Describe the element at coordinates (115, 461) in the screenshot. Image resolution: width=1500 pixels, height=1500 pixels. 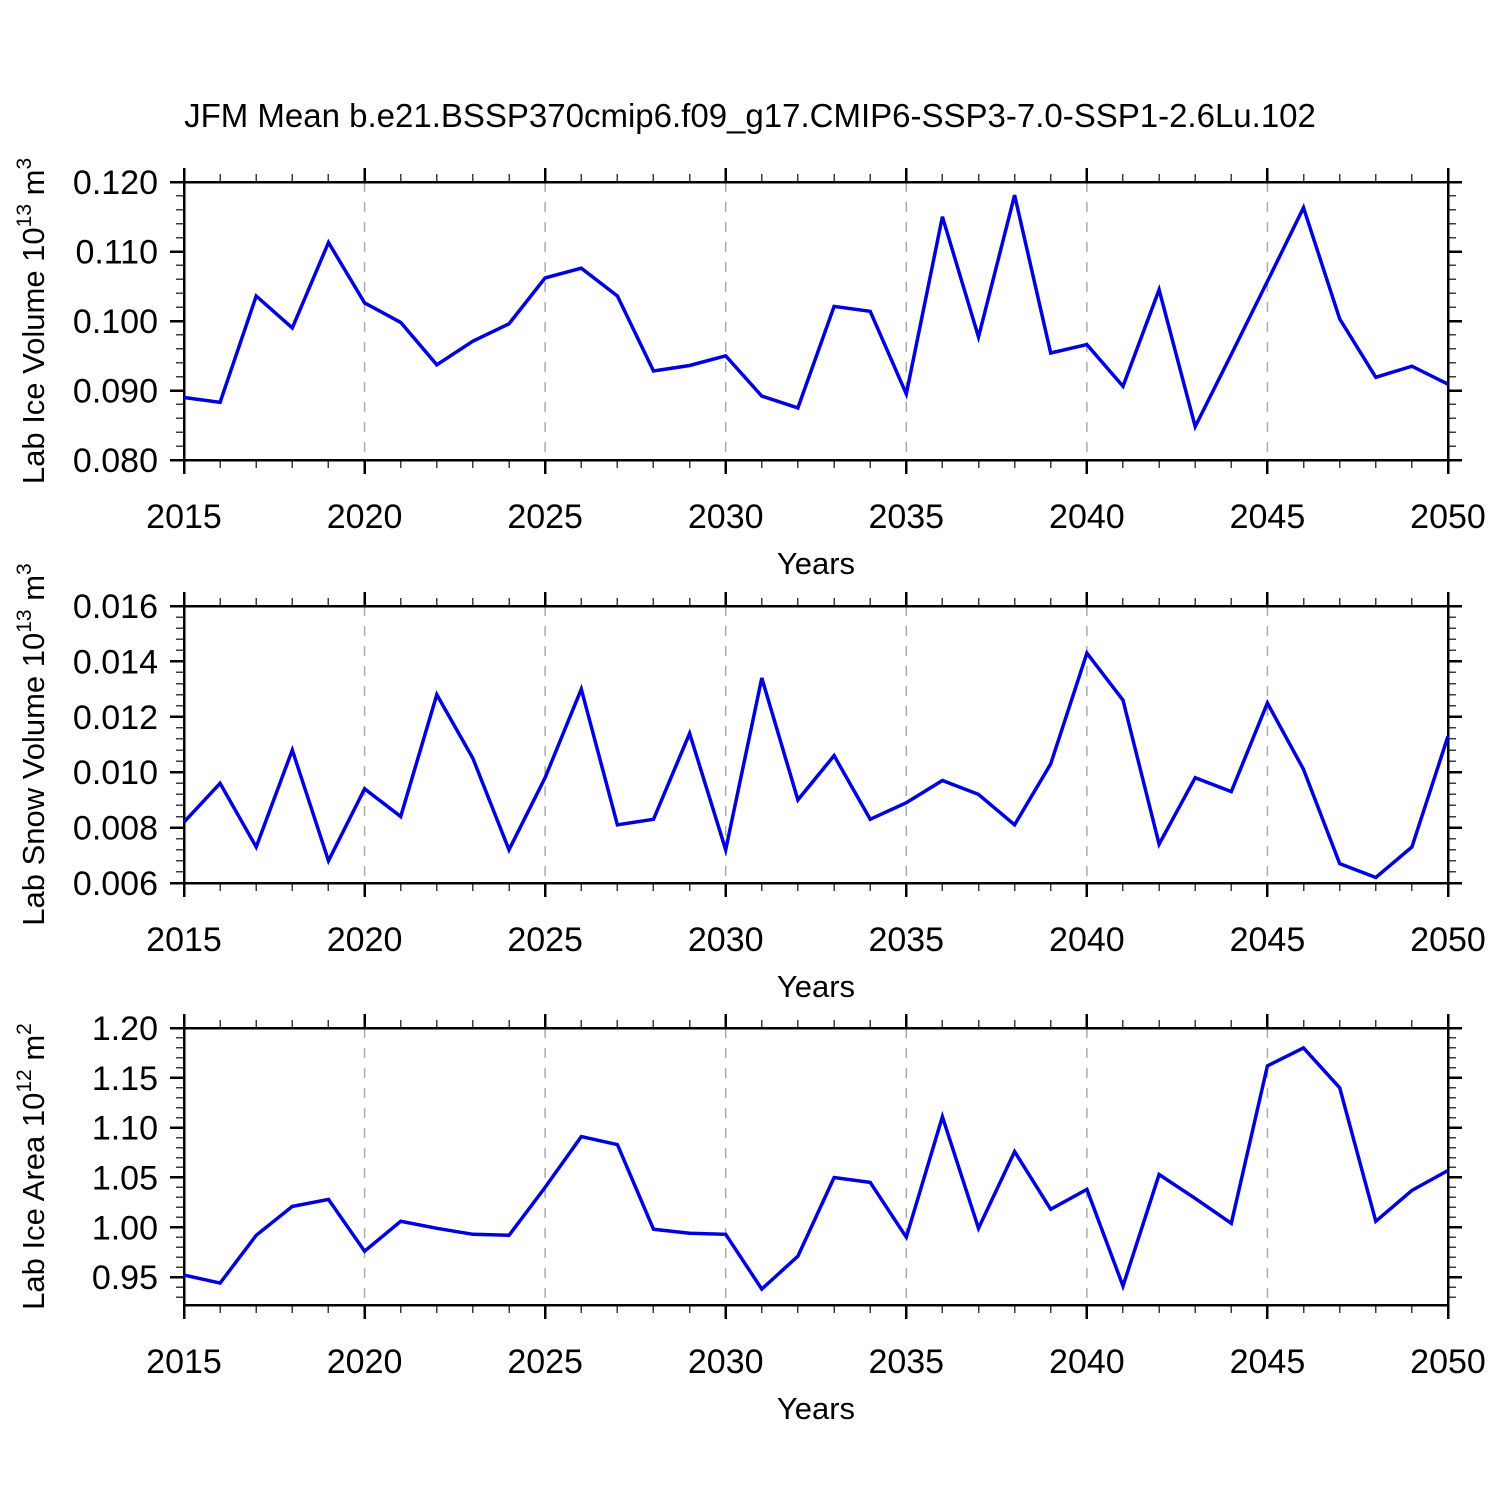
I see `y-tick-label-0.080: 0.080` at that location.